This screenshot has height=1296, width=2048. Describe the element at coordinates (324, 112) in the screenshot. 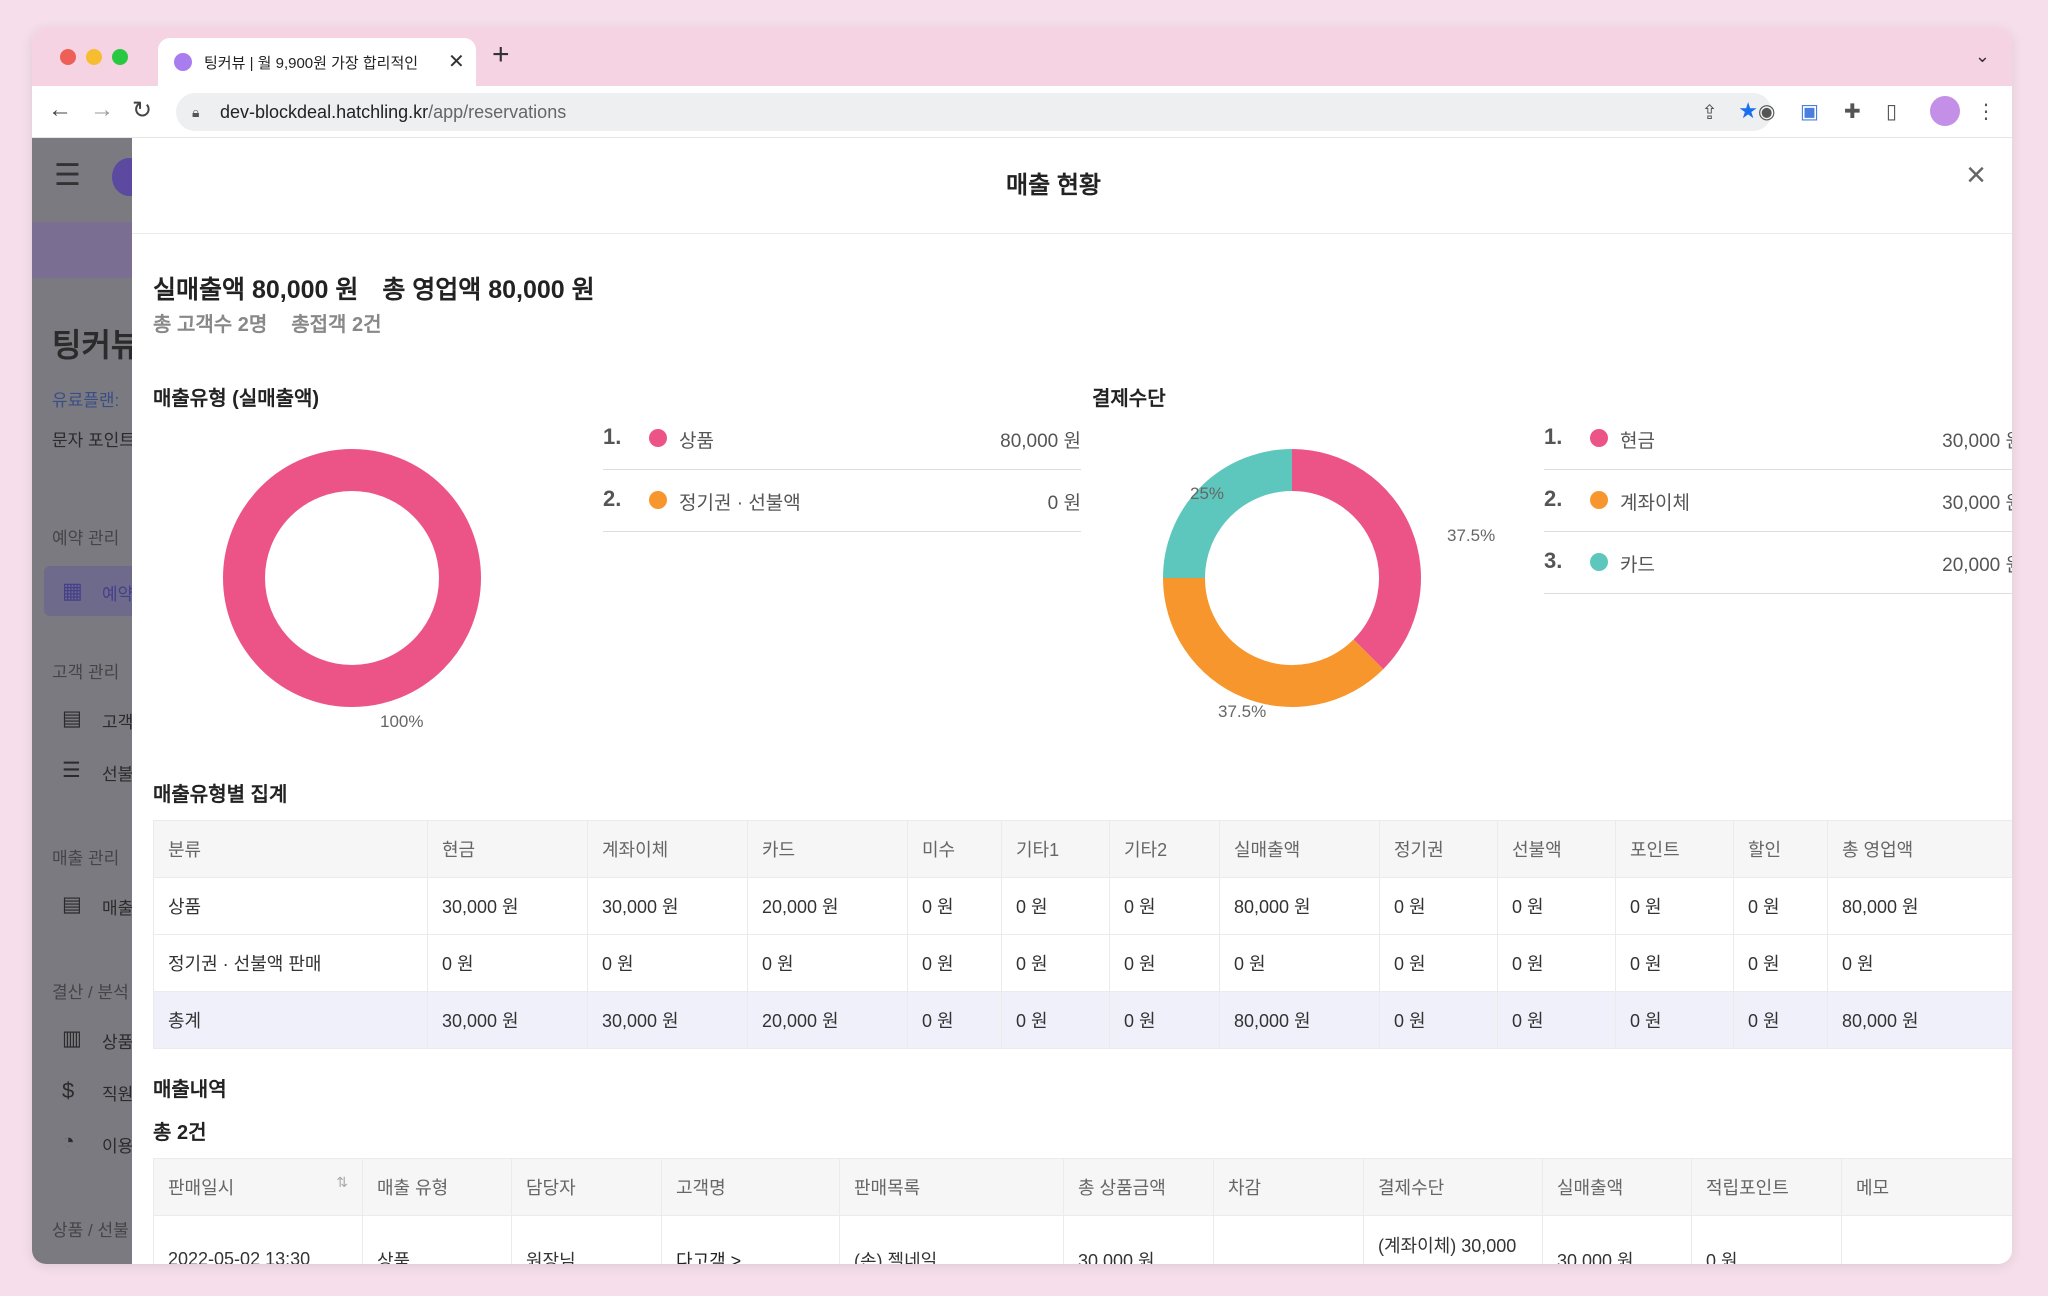

I see `url-host: dev-blockdeal.hatchling.kr` at that location.